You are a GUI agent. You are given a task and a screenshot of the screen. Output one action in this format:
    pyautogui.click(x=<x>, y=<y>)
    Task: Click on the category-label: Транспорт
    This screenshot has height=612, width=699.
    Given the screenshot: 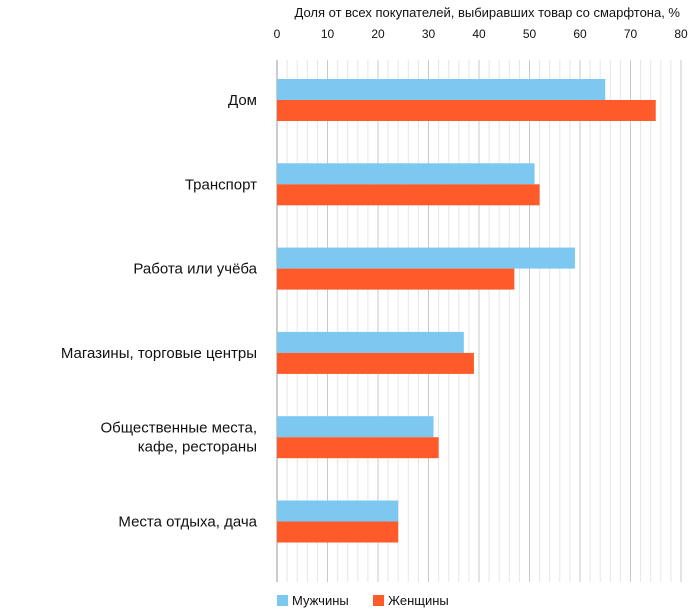 What is the action you would take?
    pyautogui.click(x=221, y=184)
    